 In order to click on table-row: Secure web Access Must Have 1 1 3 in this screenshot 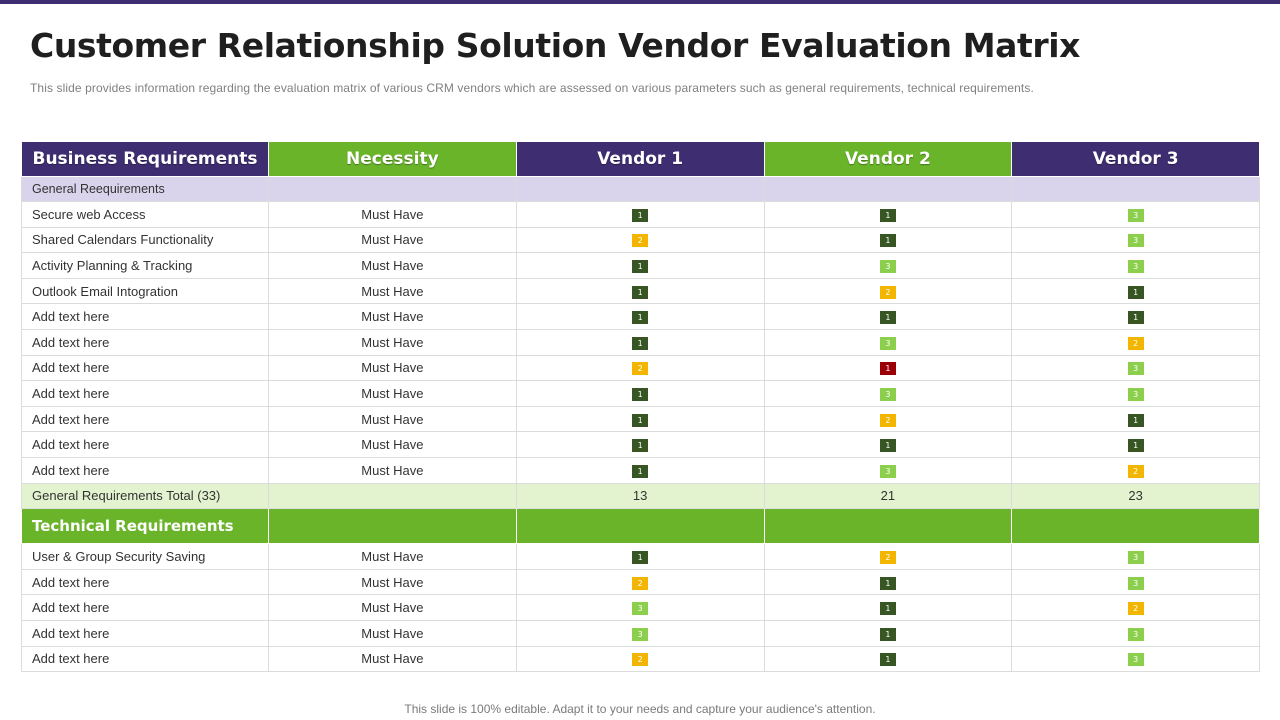, I will do `click(640, 214)`.